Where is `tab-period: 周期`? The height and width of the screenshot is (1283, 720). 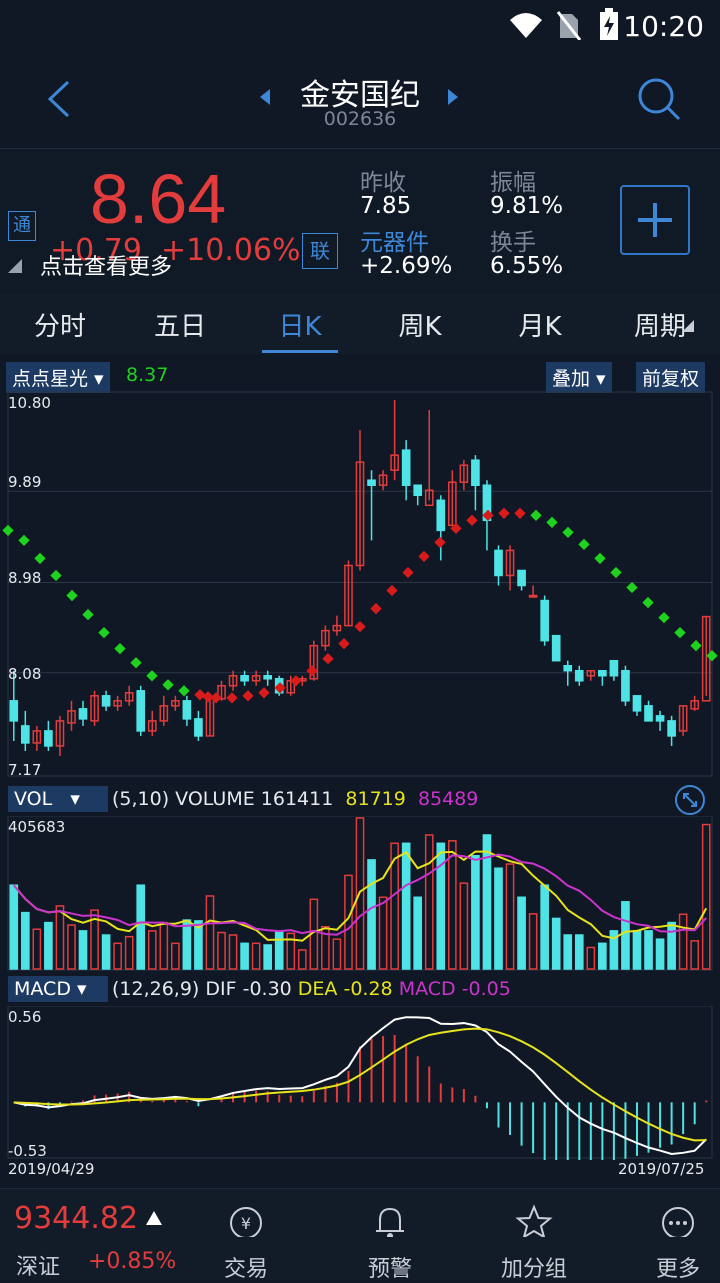
tab-period: 周期 is located at coordinates (659, 327).